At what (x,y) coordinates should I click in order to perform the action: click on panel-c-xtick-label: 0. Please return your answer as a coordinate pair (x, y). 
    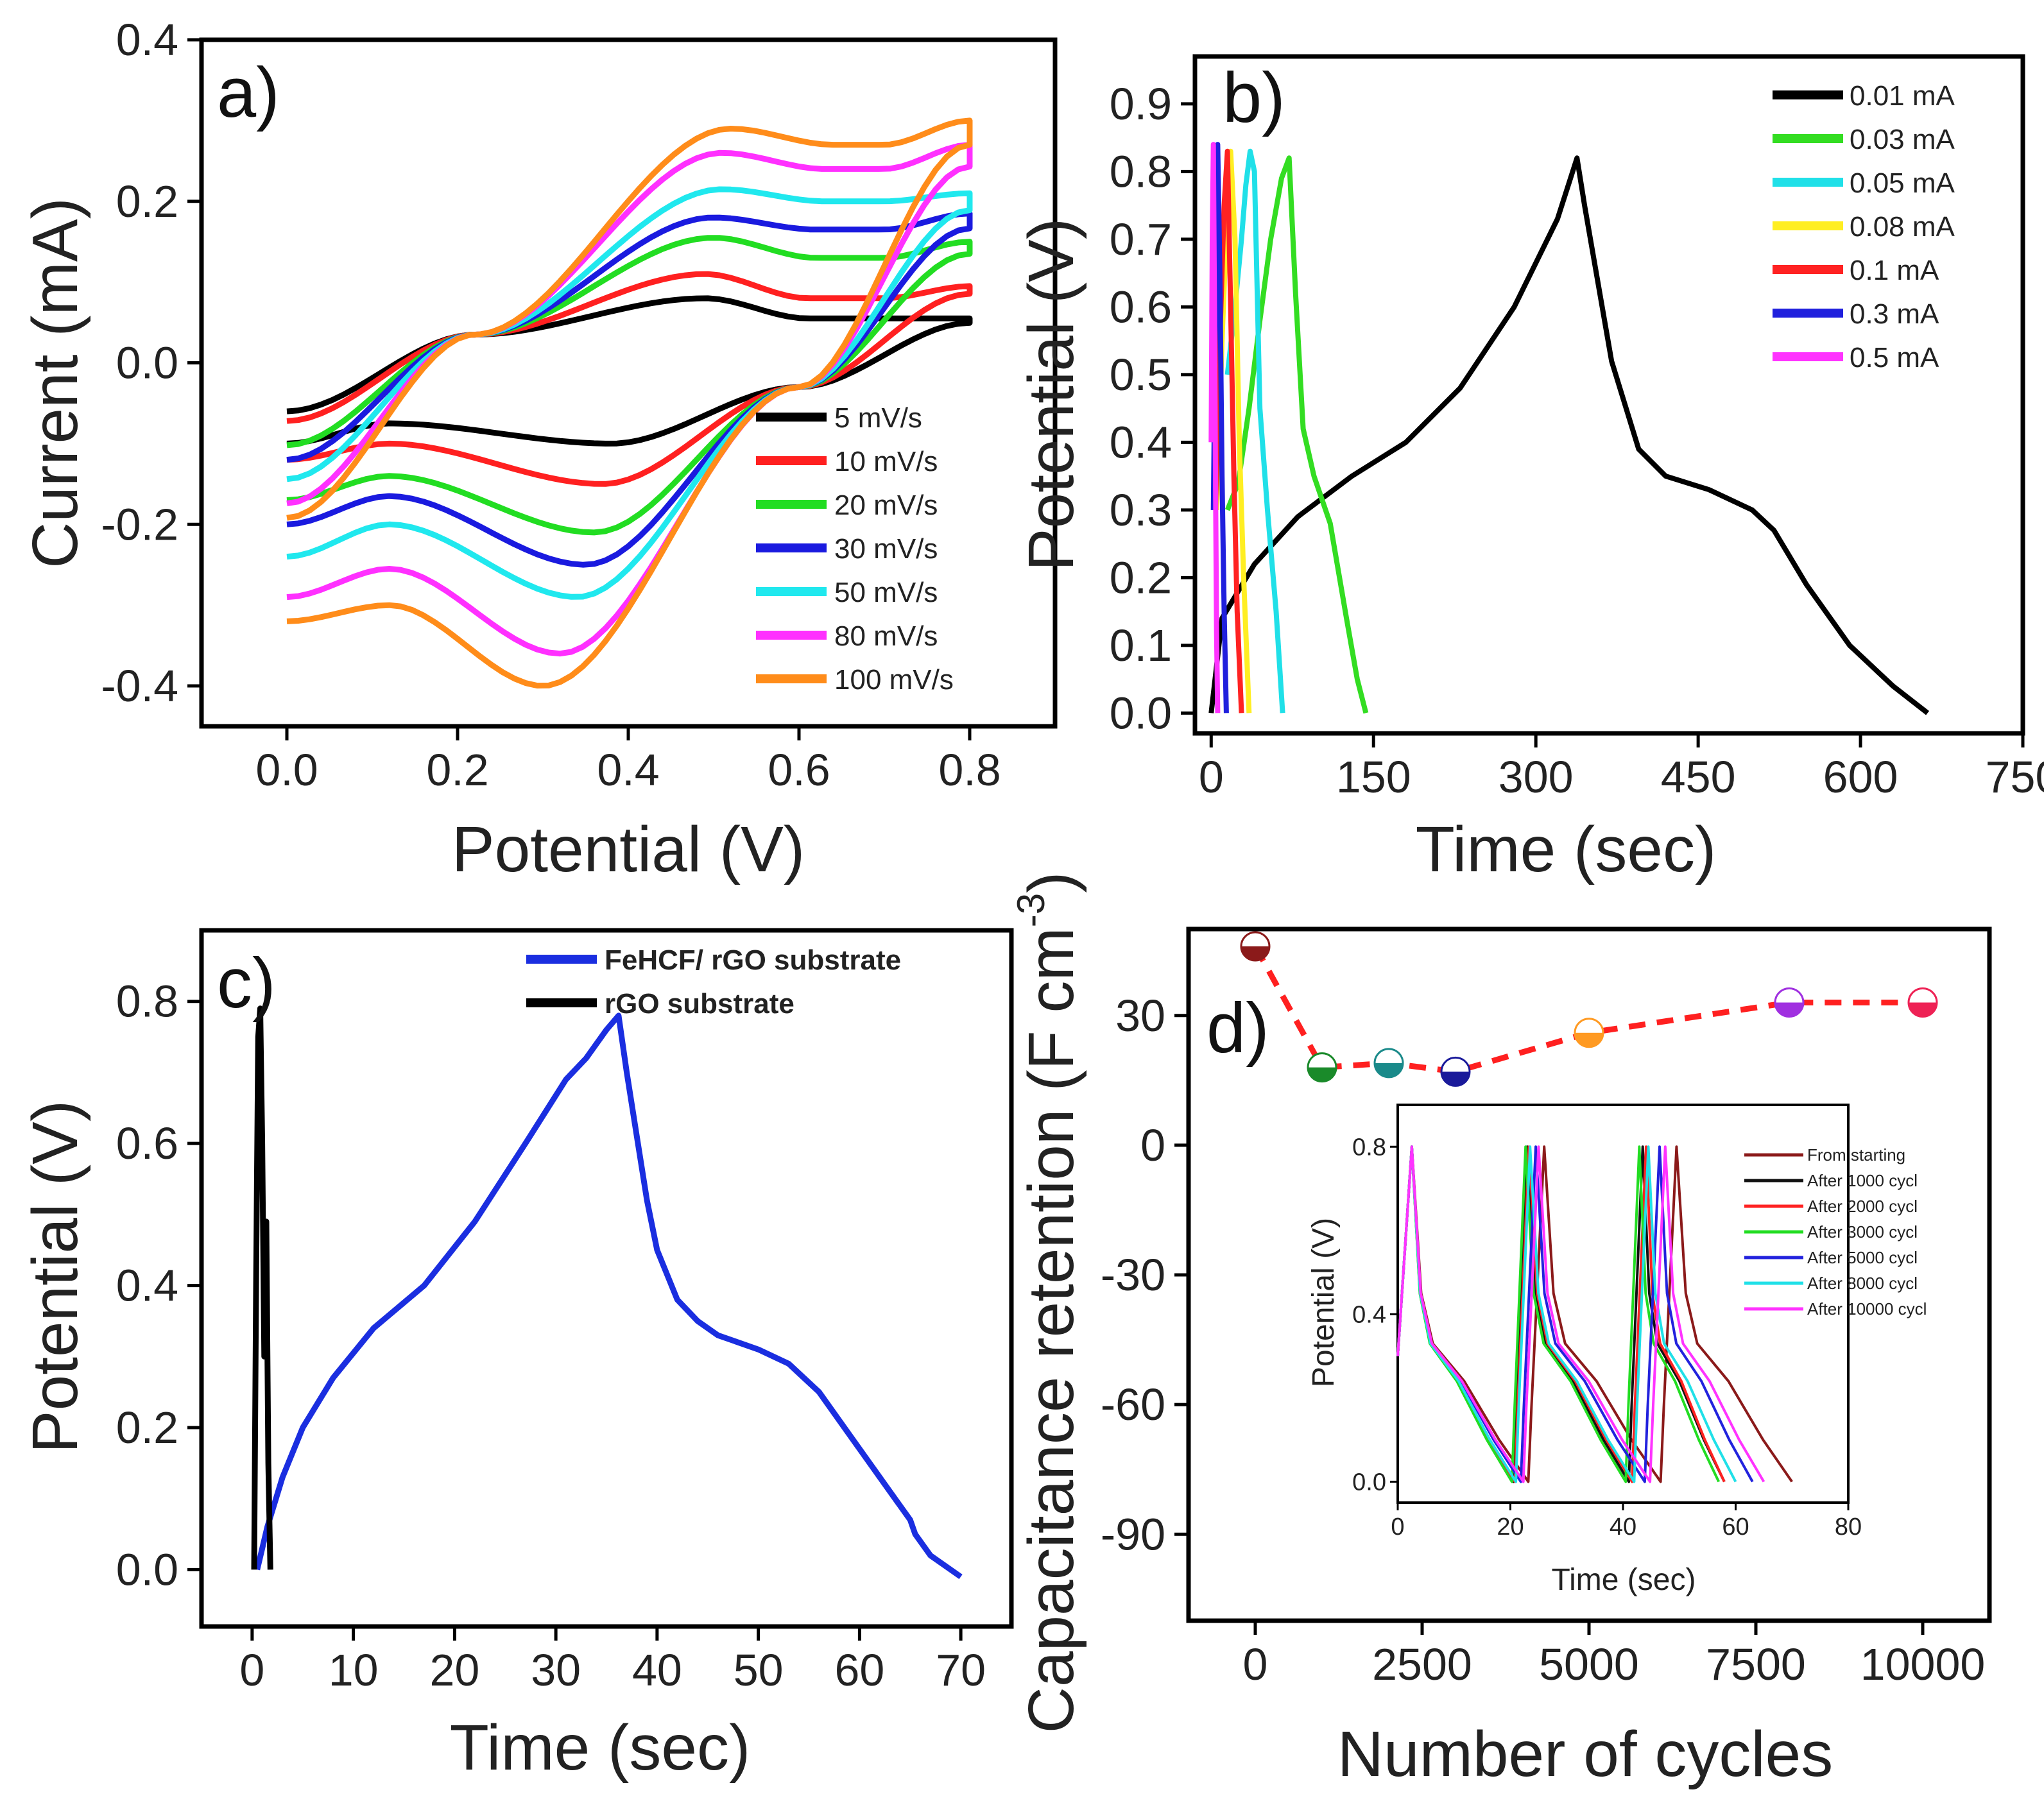
    Looking at the image, I should click on (251, 1670).